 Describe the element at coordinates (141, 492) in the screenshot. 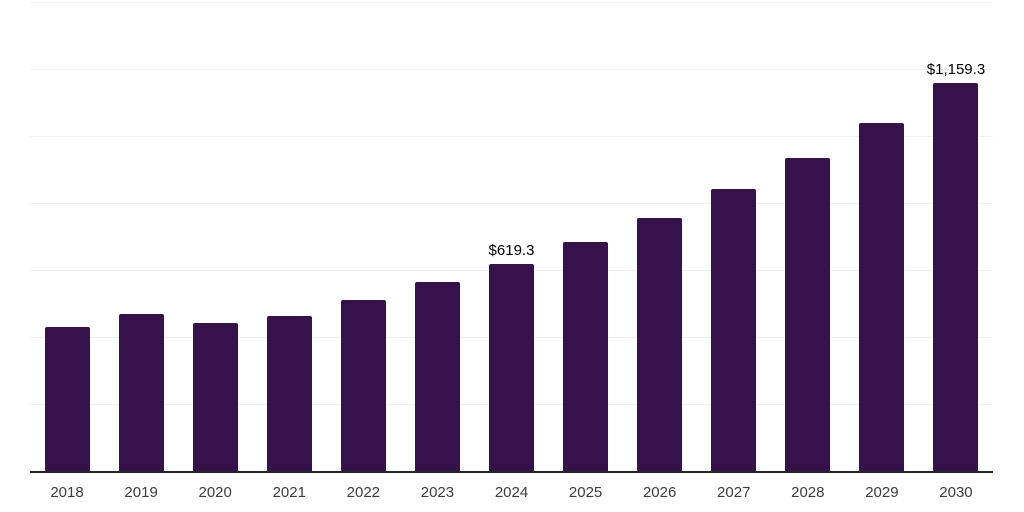

I see `x-tick-label-2019: 2019` at that location.